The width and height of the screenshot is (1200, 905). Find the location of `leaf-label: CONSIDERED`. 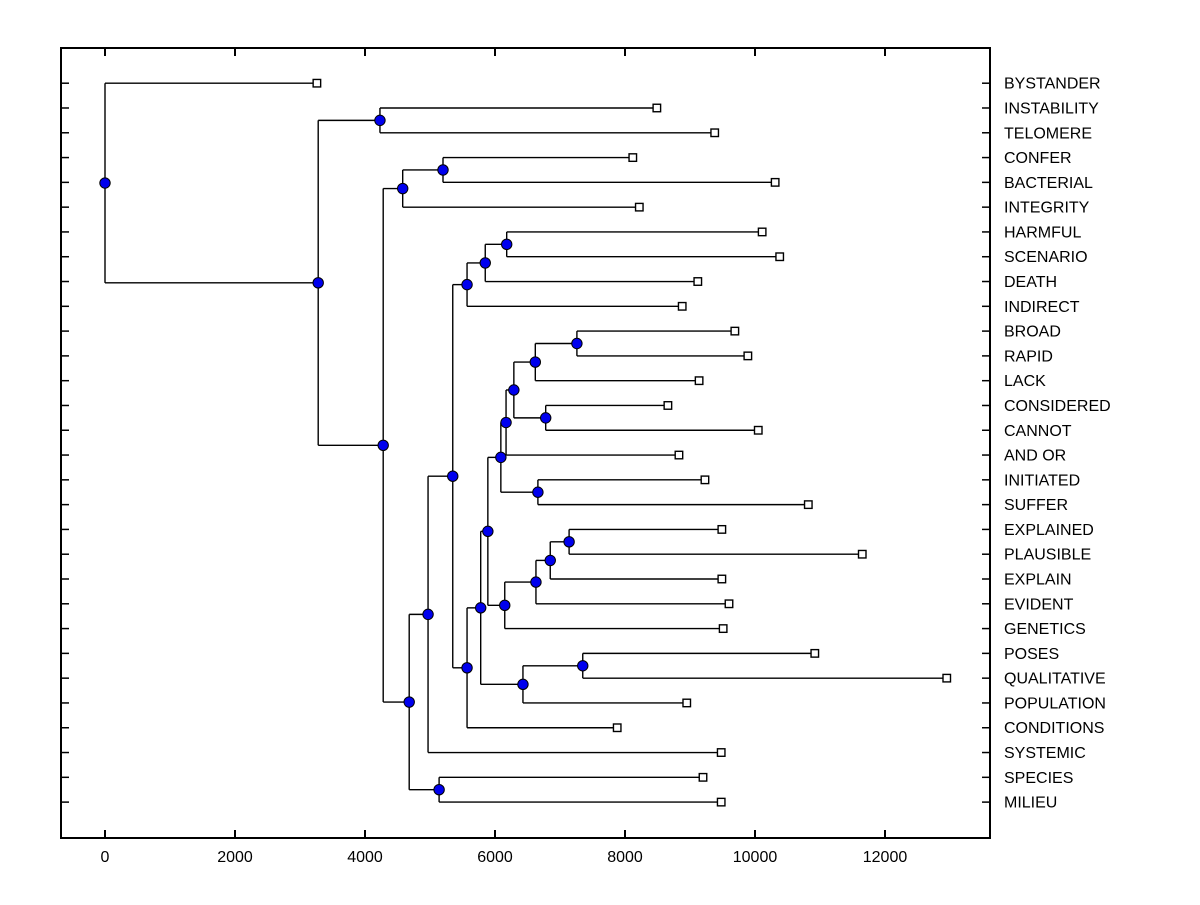

leaf-label: CONSIDERED is located at coordinates (1057, 406).